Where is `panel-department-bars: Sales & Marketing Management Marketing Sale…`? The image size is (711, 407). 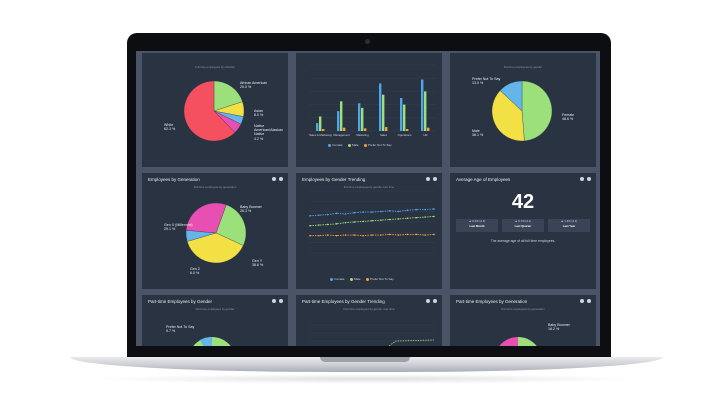
panel-department-bars: Sales & Marketing Management Marketing Sale… is located at coordinates (369, 110).